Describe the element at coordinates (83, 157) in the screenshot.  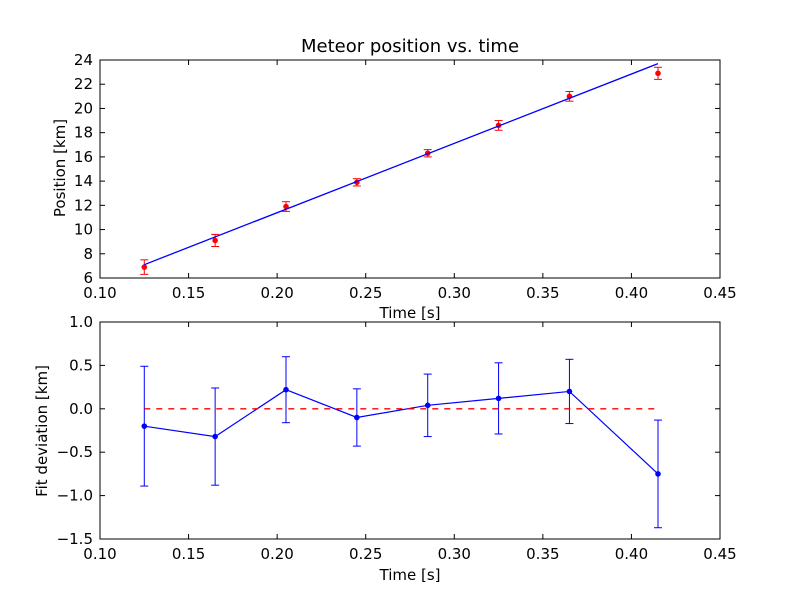
I see `y-tick-label: 16` at that location.